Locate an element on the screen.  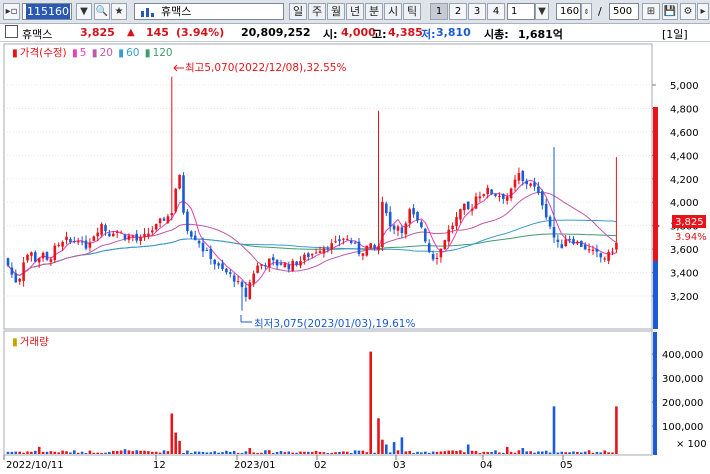
y-tick-label: 4,200 is located at coordinates (684, 180).